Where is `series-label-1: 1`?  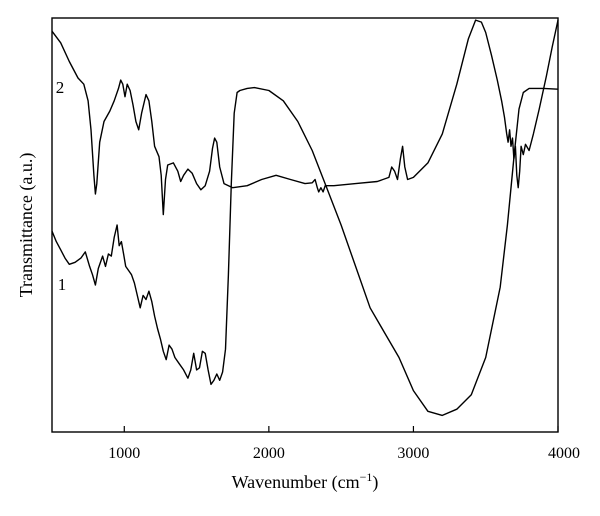
series-label-1: 1 is located at coordinates (62, 284).